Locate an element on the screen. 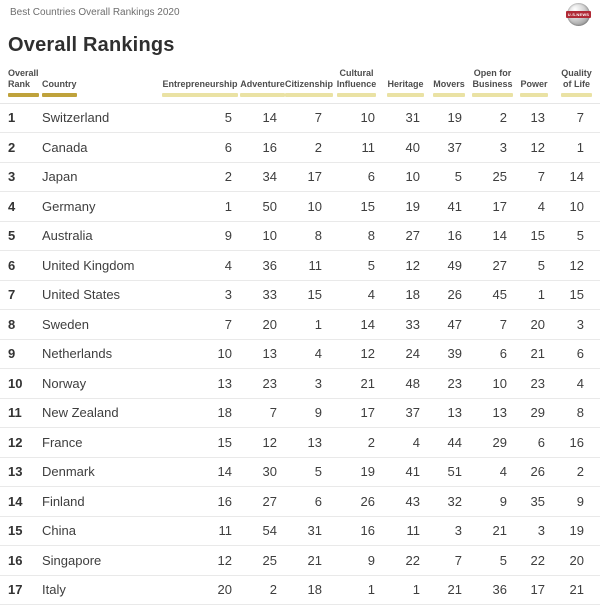 The height and width of the screenshot is (605, 600). score-cell-movers: 3 is located at coordinates (449, 531).